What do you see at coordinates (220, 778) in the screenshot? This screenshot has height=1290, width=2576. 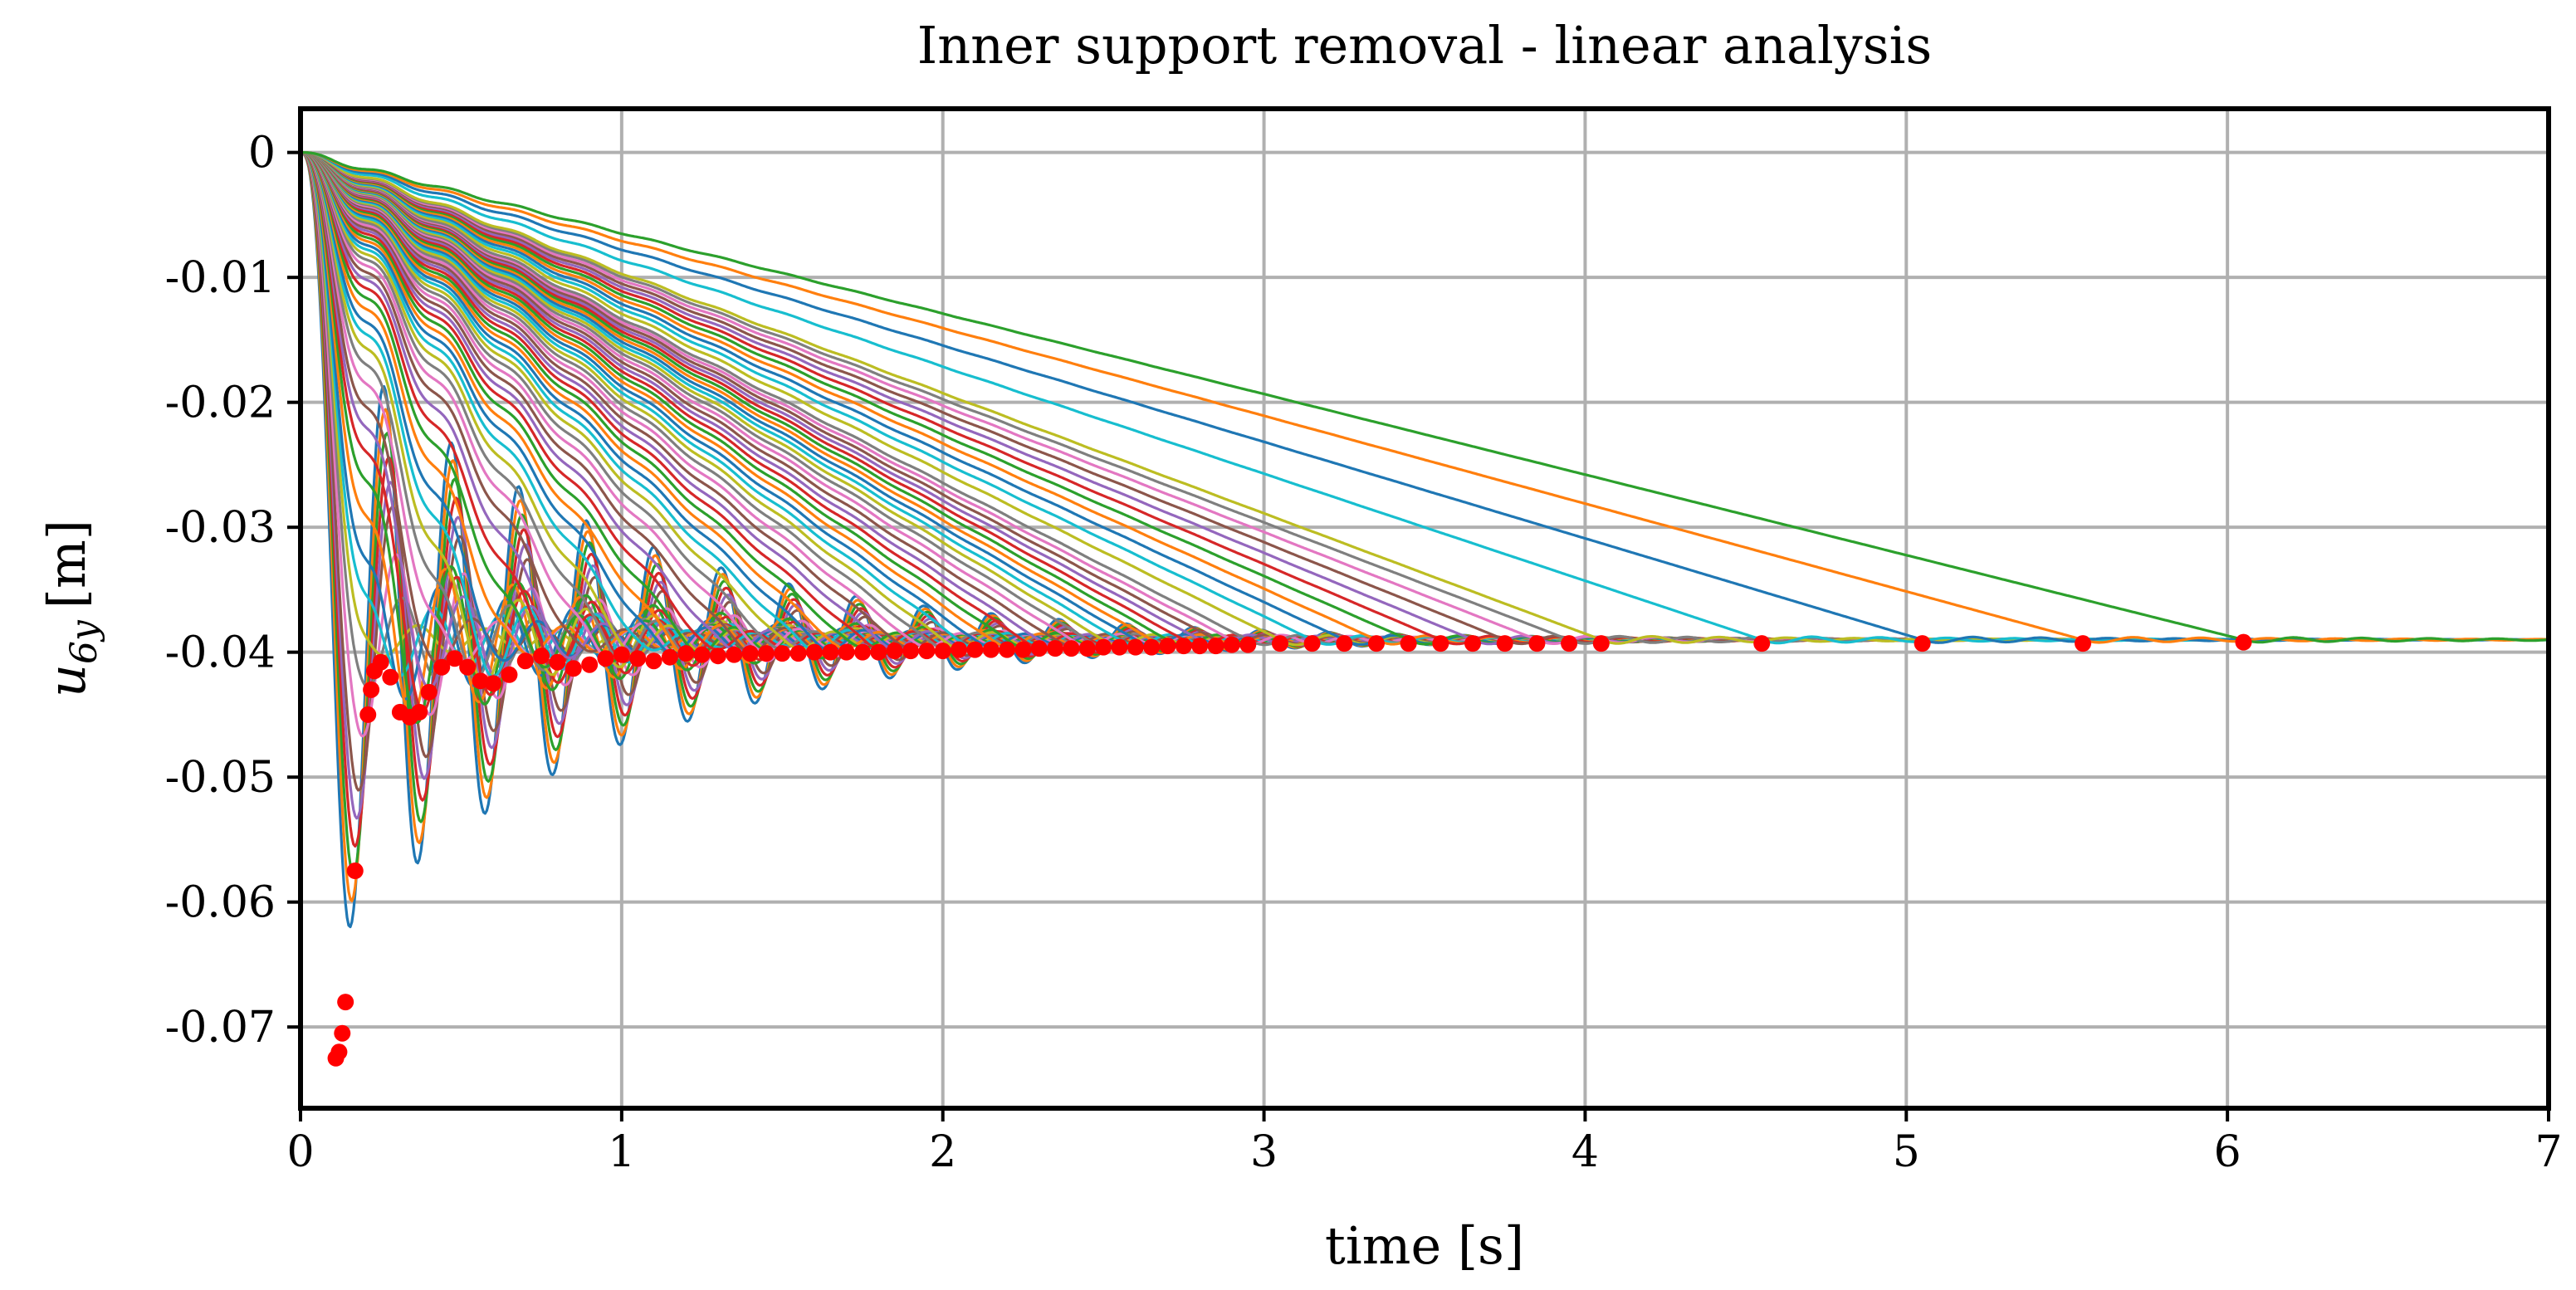 I see `y-tick-label: -0.05` at bounding box center [220, 778].